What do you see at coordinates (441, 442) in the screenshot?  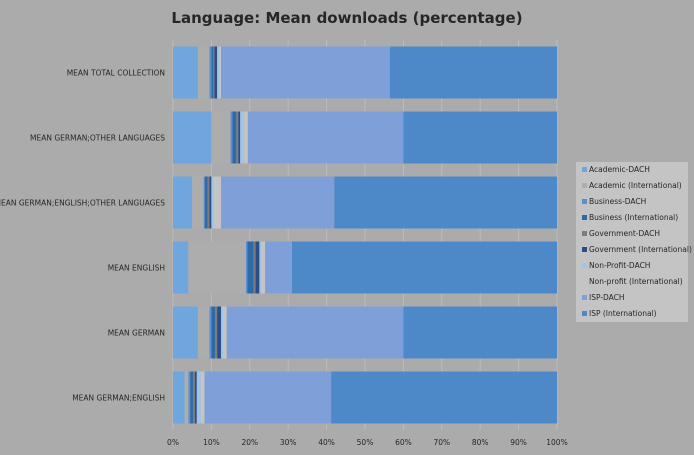 I see `x-tick-label: 70%` at bounding box center [441, 442].